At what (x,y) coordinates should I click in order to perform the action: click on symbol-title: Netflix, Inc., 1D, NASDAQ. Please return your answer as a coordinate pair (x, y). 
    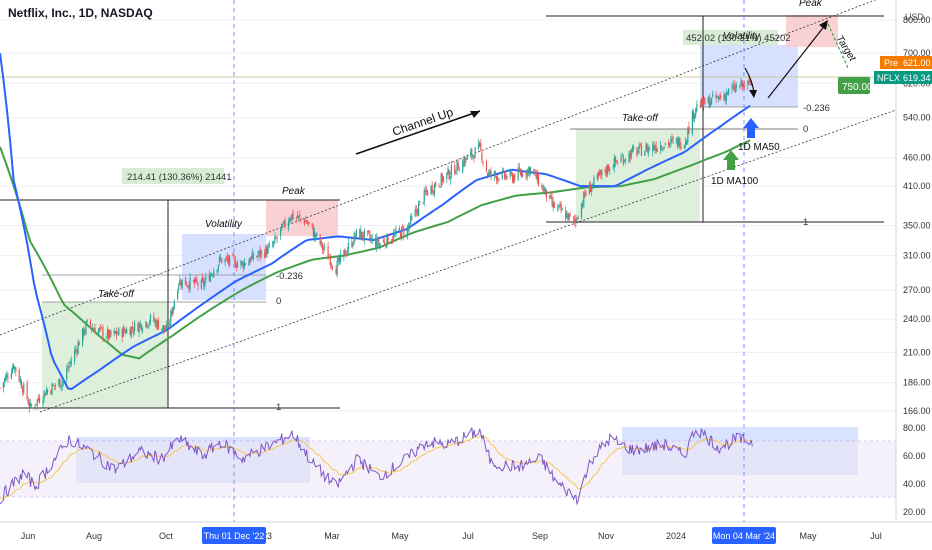
    Looking at the image, I should click on (80, 13).